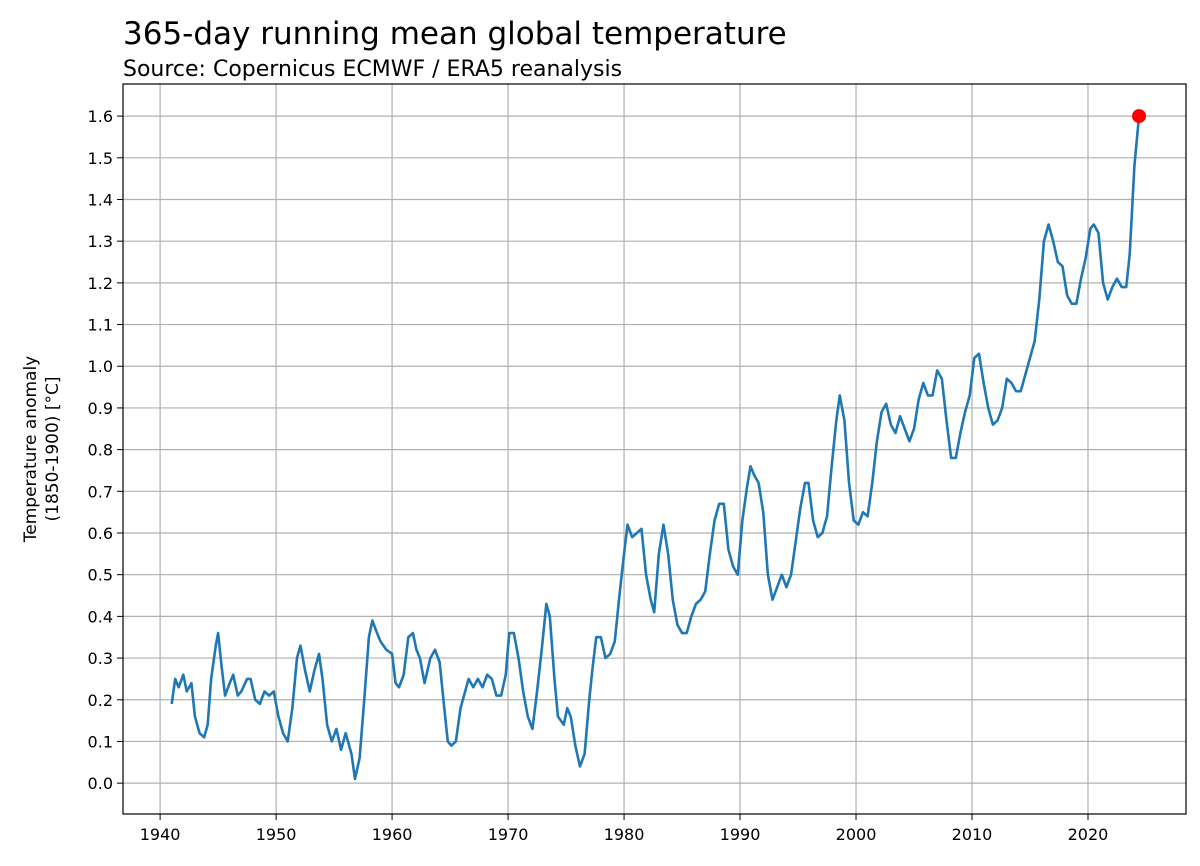  I want to click on y-tick-label: 1.1, so click(100, 325).